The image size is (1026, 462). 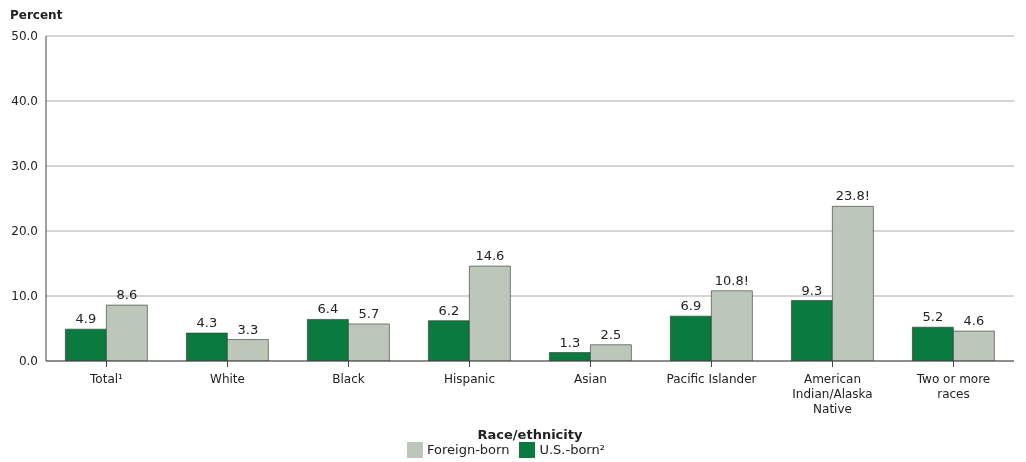 What do you see at coordinates (832, 394) in the screenshot?
I see `x-tick-label: American Indian/Alaska Native` at bounding box center [832, 394].